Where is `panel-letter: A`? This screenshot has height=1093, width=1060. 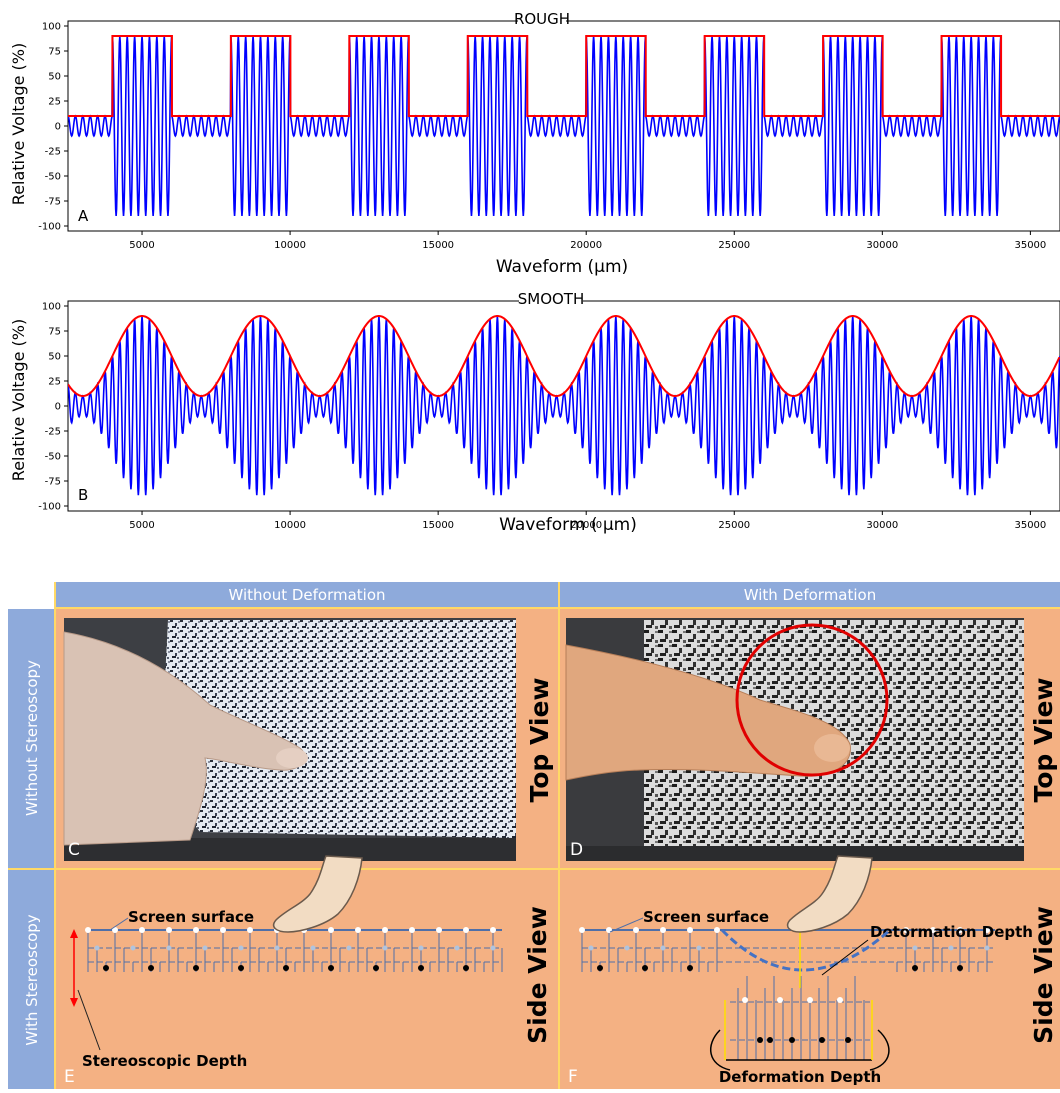
panel-letter: A is located at coordinates (83, 216).